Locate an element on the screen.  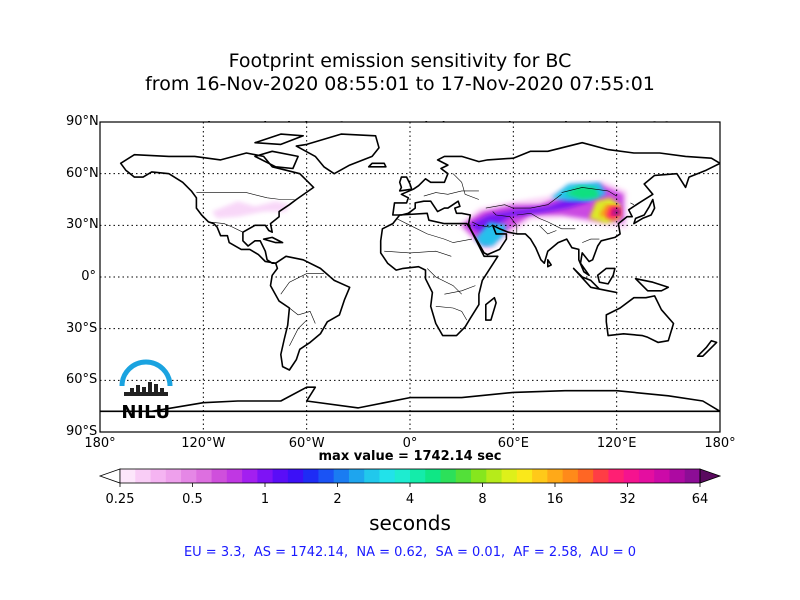
colorbar-tick-label: 16 is located at coordinates (555, 499).